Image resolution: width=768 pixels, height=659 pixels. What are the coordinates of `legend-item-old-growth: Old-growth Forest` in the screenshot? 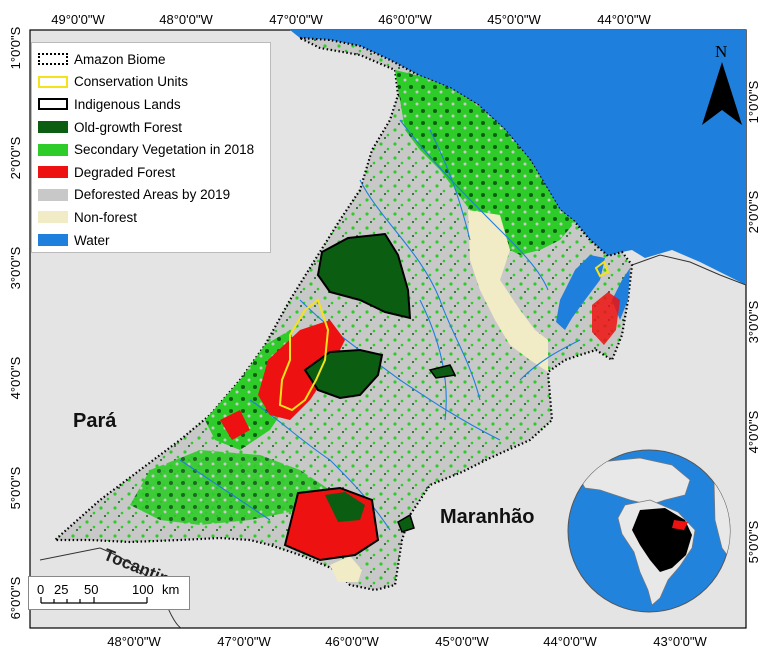 It's located at (151, 127).